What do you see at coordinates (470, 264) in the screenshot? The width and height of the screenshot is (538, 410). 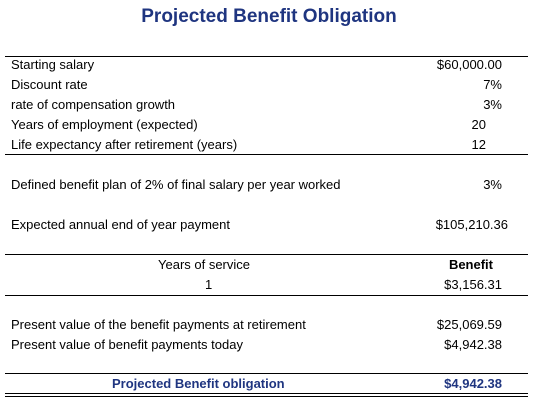 I see `benefit-header: Benefit` at bounding box center [470, 264].